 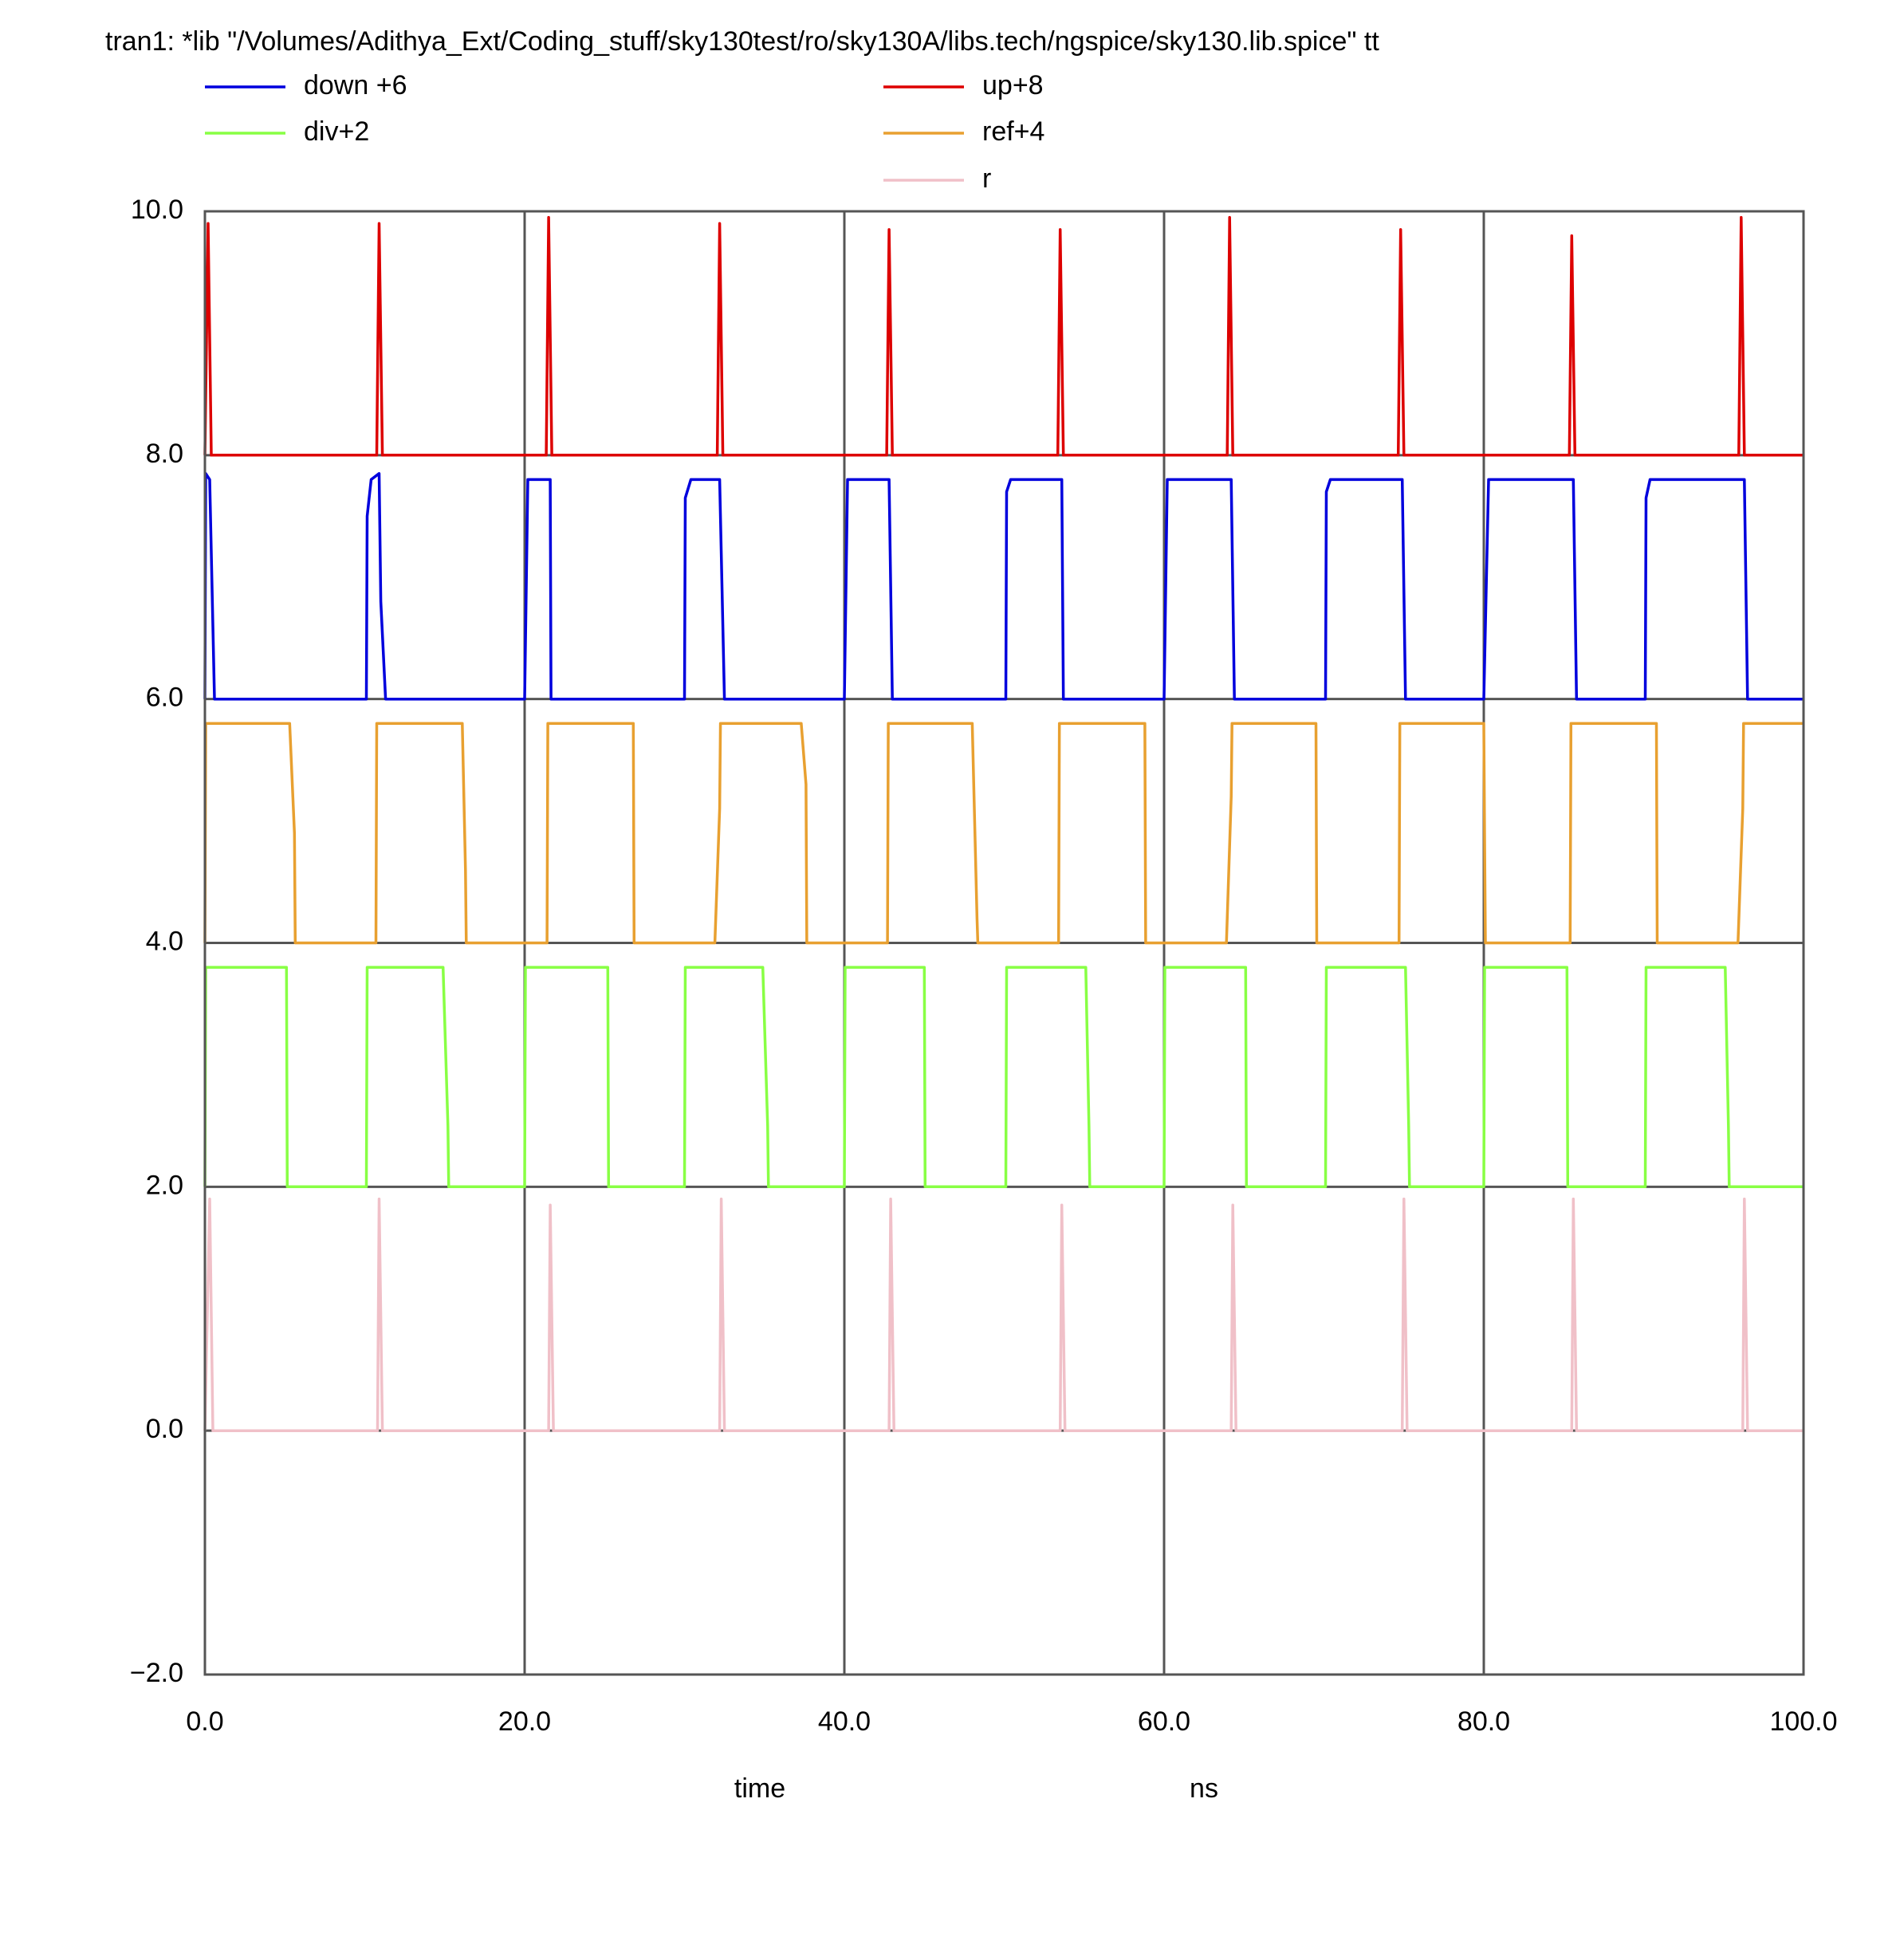 What do you see at coordinates (156, 1673) in the screenshot?
I see `y-tick-label: −2.0` at bounding box center [156, 1673].